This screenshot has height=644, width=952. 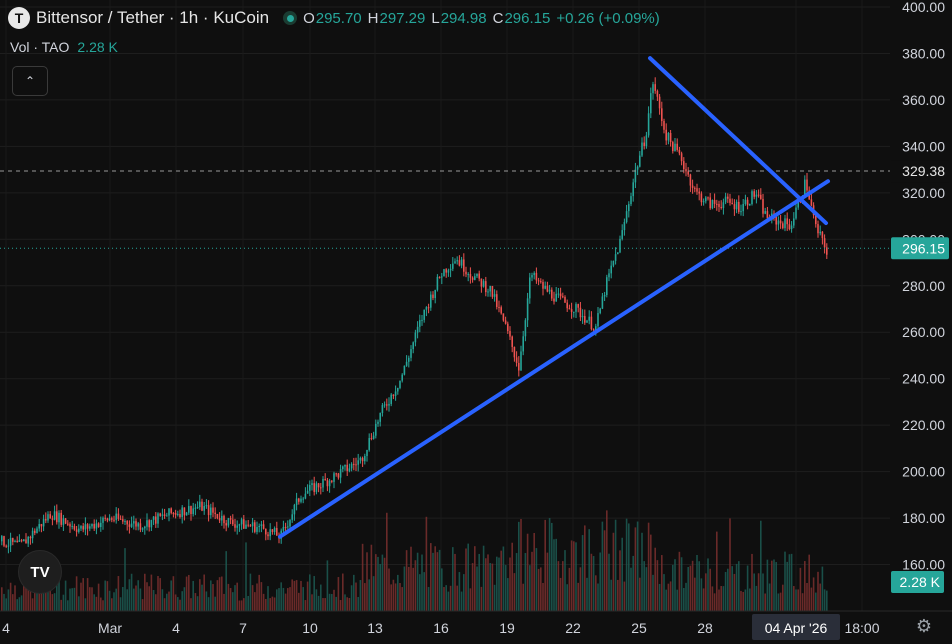 I want to click on volume-legend: Vol · TAO 2.28 K, so click(x=64, y=47).